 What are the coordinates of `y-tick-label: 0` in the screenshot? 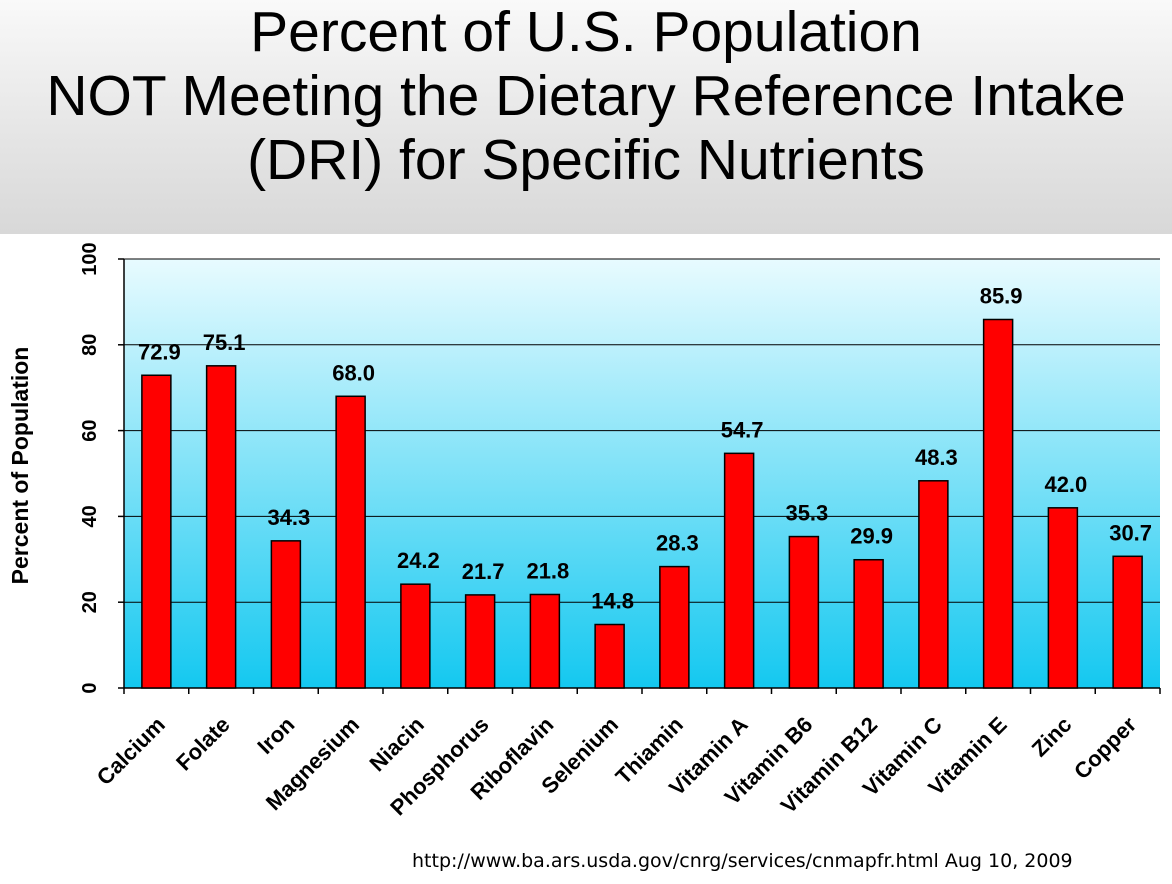 It's located at (90, 687).